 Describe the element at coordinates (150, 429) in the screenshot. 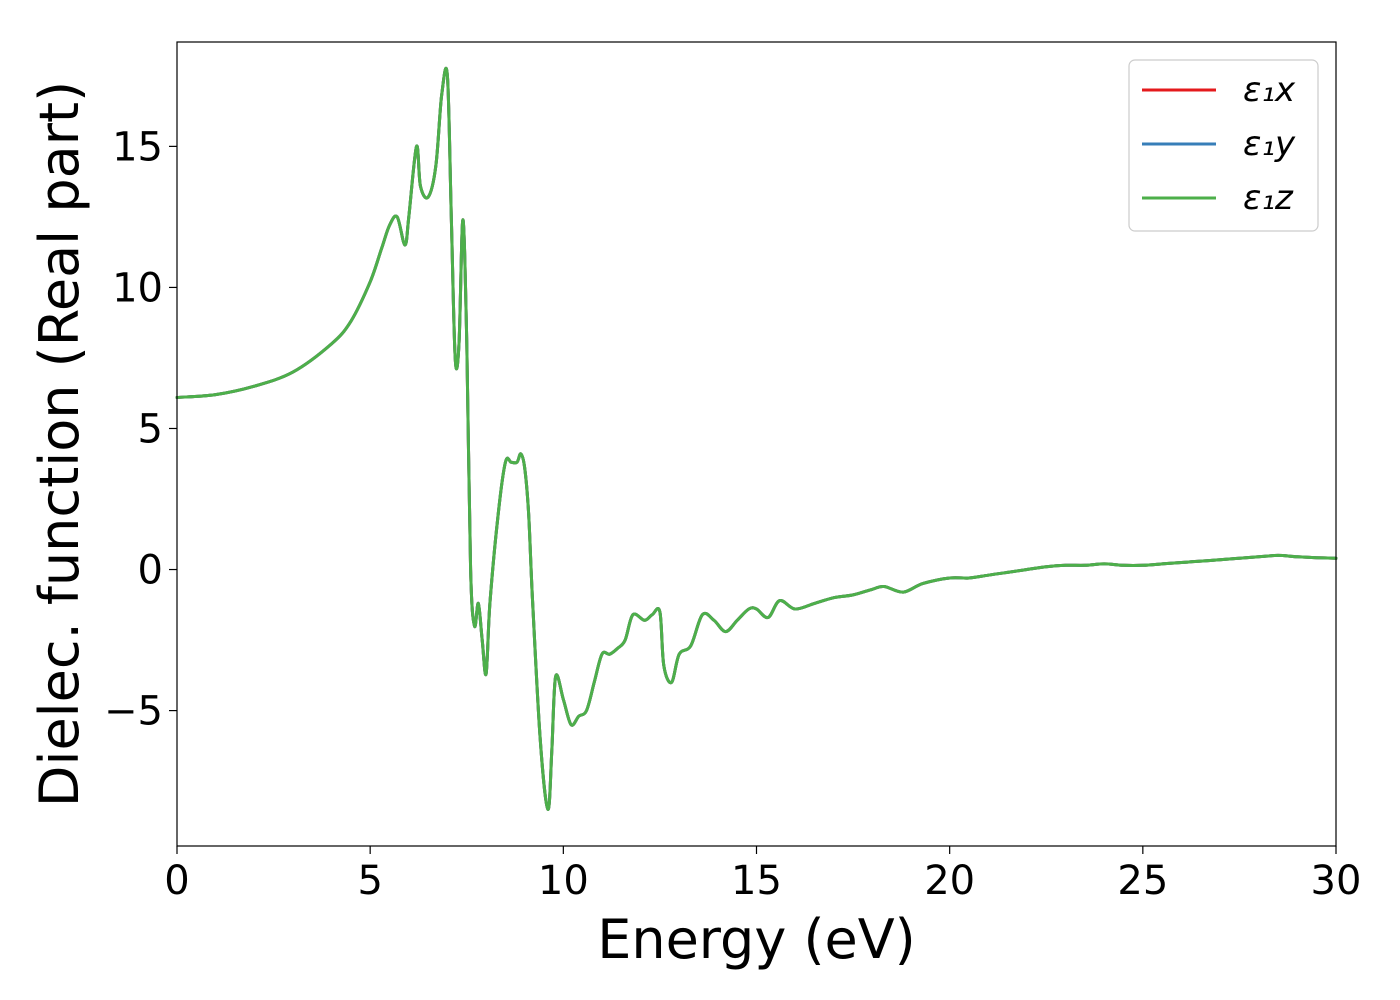

I see `y-tick-label: 5` at that location.